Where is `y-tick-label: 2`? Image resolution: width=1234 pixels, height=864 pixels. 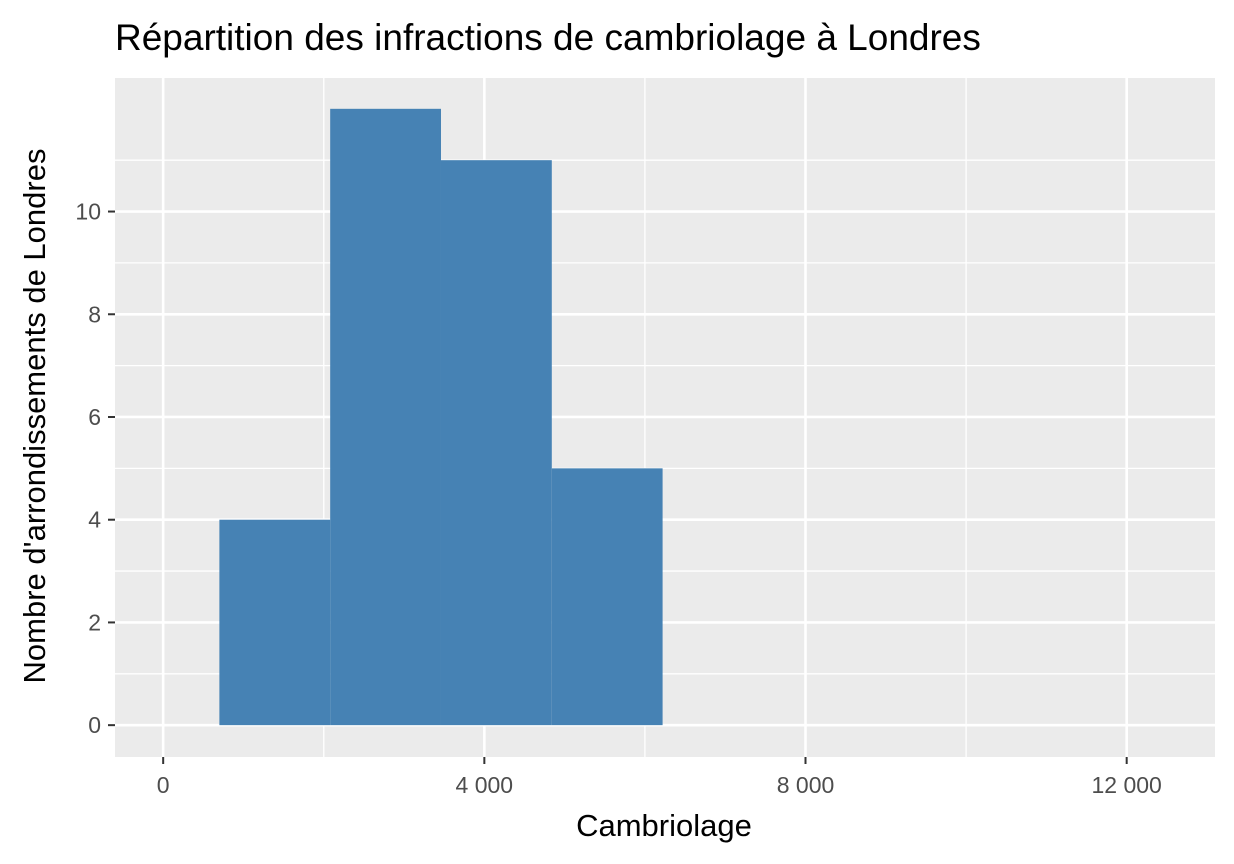
y-tick-label: 2 is located at coordinates (94, 622).